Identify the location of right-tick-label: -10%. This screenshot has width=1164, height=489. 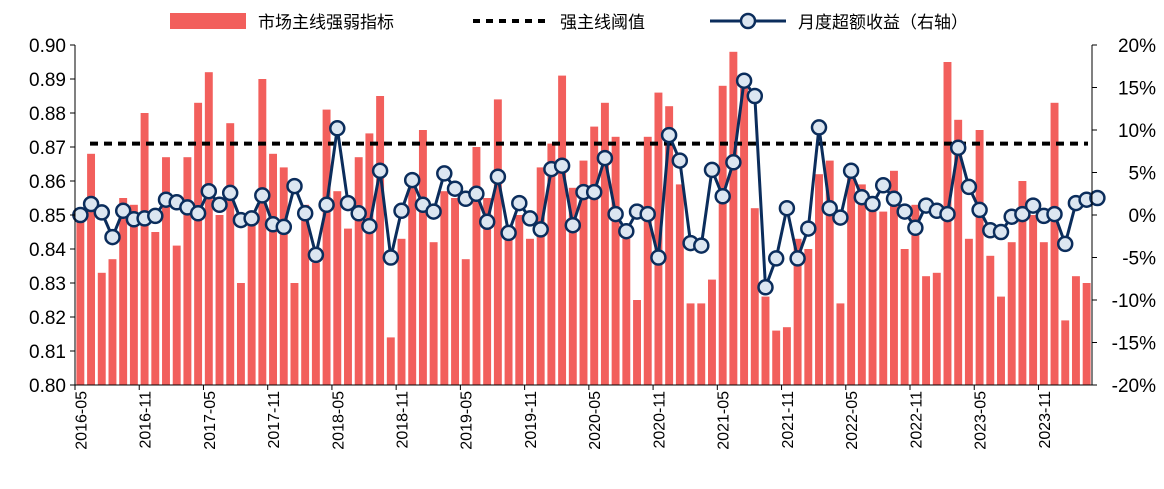
(1134, 301).